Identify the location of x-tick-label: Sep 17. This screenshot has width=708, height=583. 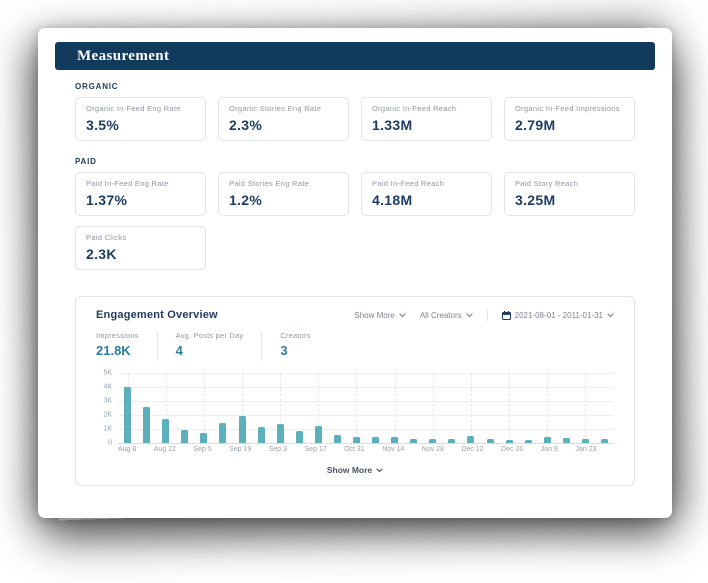
(315, 449).